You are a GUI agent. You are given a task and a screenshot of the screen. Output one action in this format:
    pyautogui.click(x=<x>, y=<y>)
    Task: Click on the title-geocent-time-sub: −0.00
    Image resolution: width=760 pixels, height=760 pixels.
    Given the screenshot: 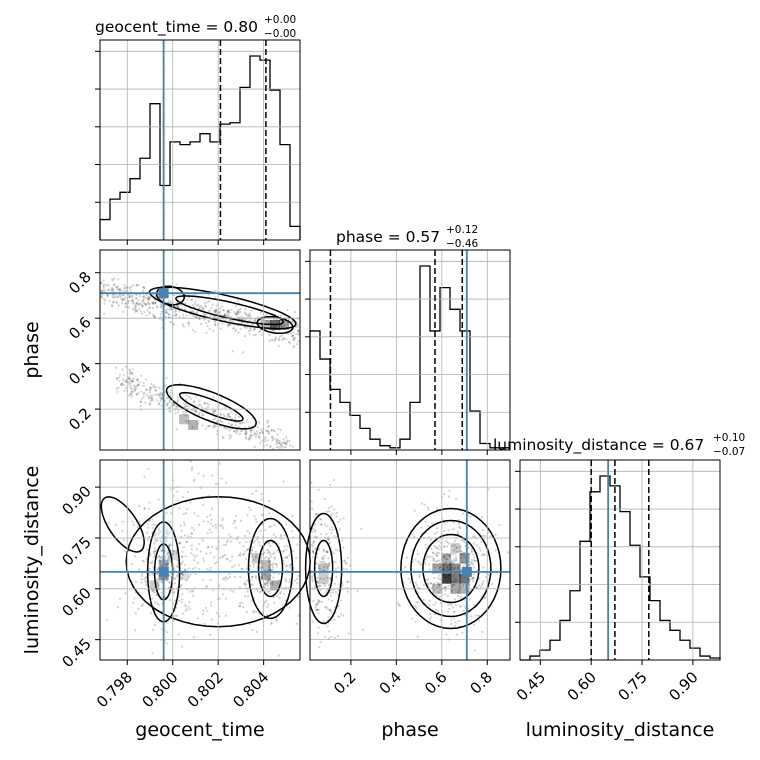 What is the action you would take?
    pyautogui.click(x=280, y=34)
    